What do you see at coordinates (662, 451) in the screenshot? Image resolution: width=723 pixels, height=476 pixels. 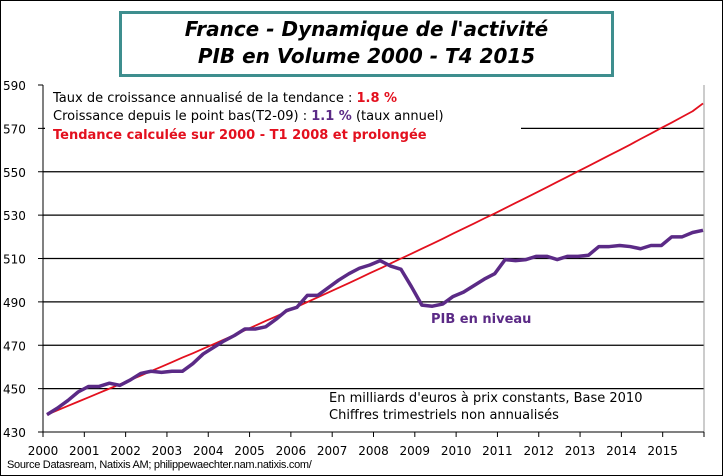 I see `x-tick-label: 2015` at bounding box center [662, 451].